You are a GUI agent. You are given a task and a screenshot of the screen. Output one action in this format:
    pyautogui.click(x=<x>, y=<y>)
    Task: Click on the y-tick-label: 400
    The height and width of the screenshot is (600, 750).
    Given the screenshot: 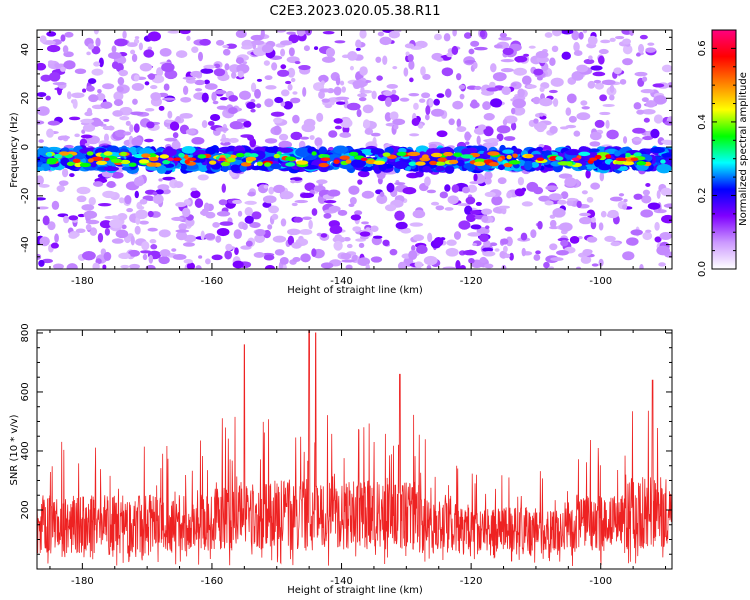 What is the action you would take?
    pyautogui.click(x=25, y=450)
    